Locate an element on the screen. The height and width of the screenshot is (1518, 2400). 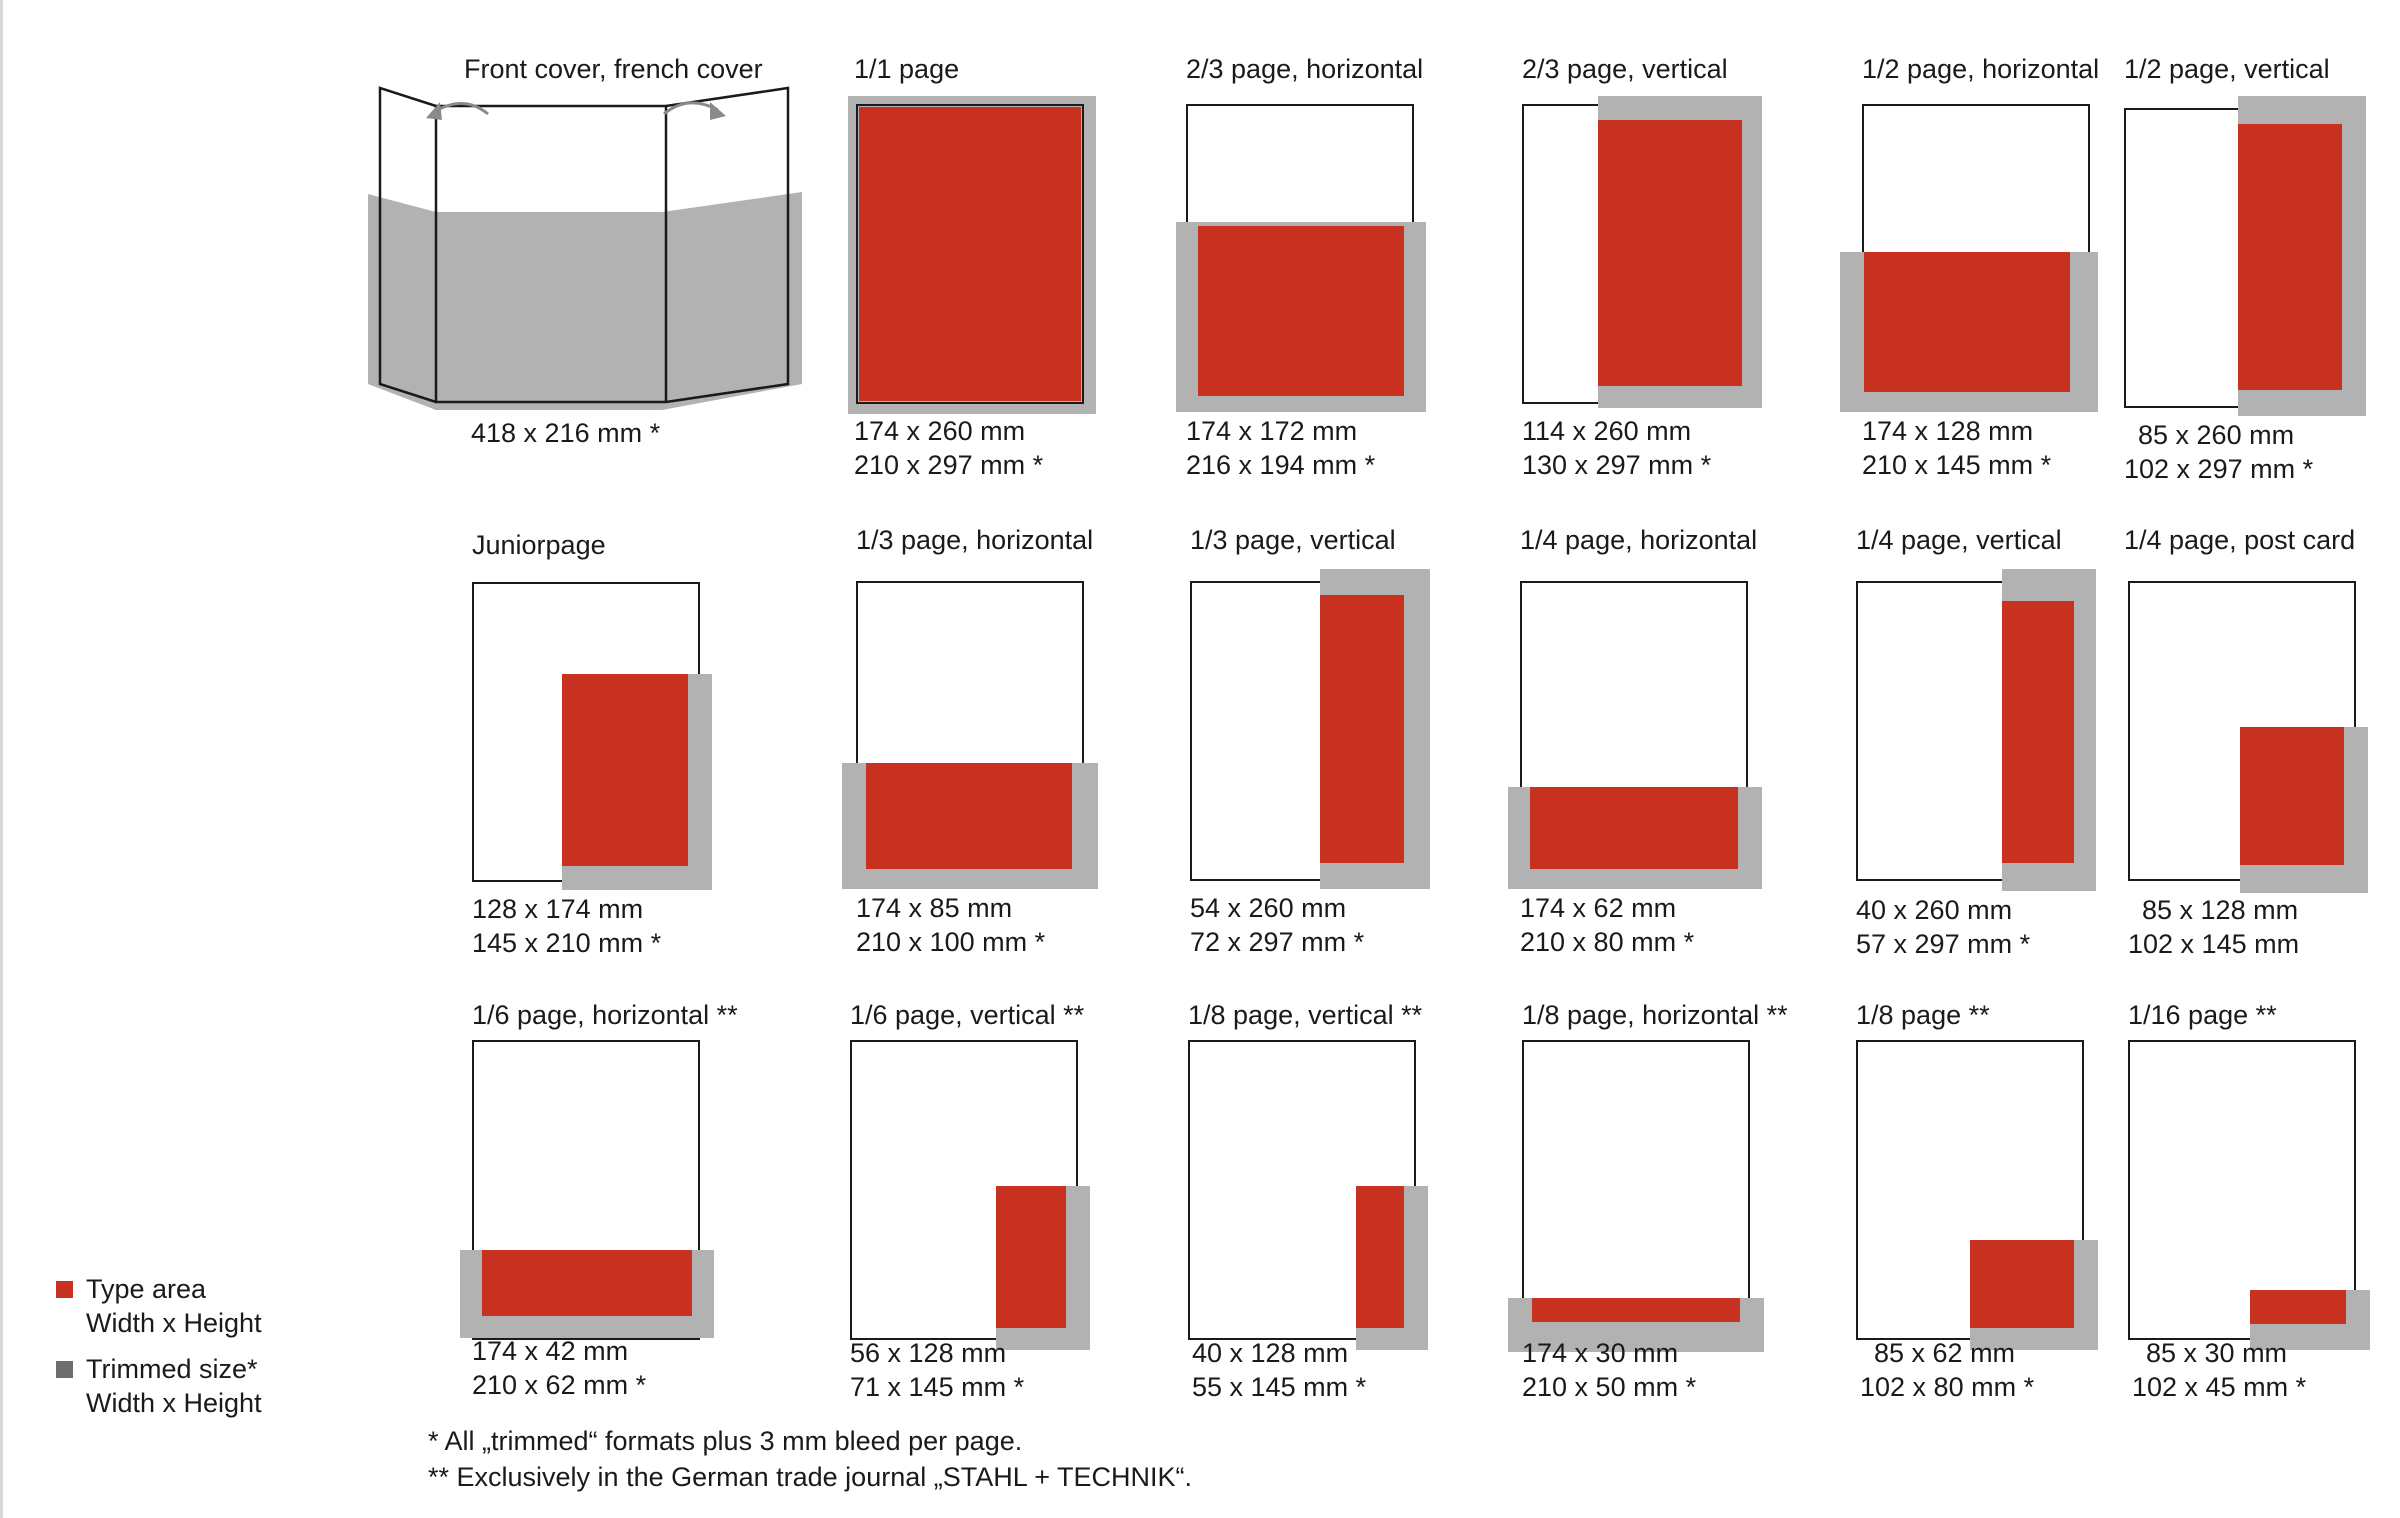
format-title: 1/3 page, horizontal is located at coordinates (975, 540).